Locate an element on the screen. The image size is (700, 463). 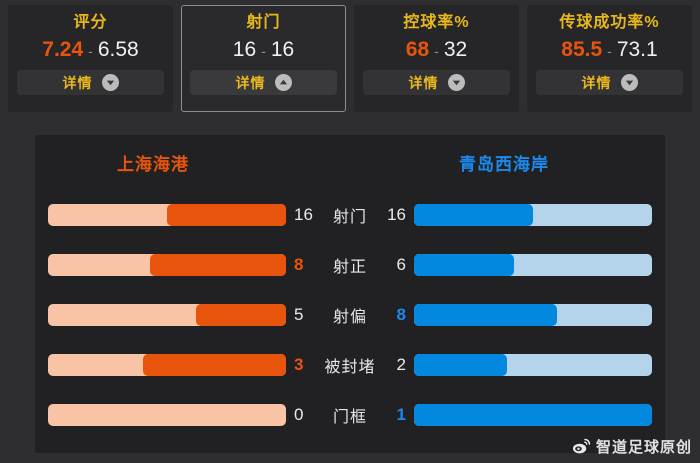
summary-card-values: 7.24-6.58 is located at coordinates (90, 50).